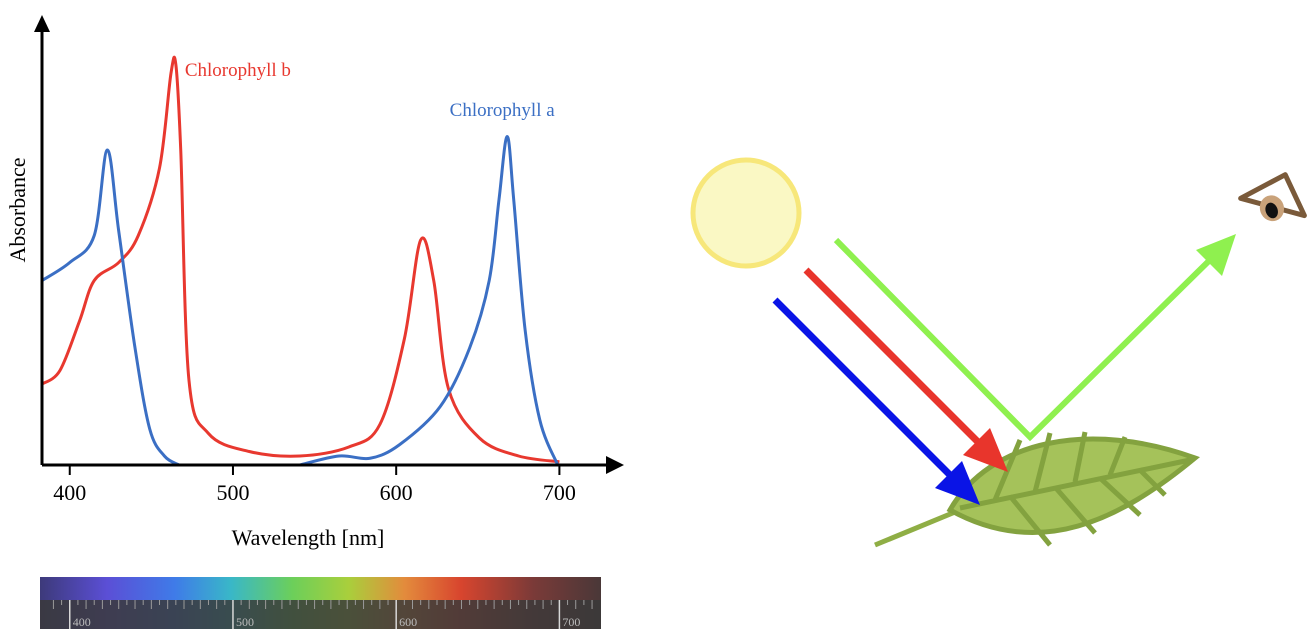 Image resolution: width=1315 pixels, height=629 pixels. What do you see at coordinates (746, 213) in the screenshot?
I see `sun` at bounding box center [746, 213].